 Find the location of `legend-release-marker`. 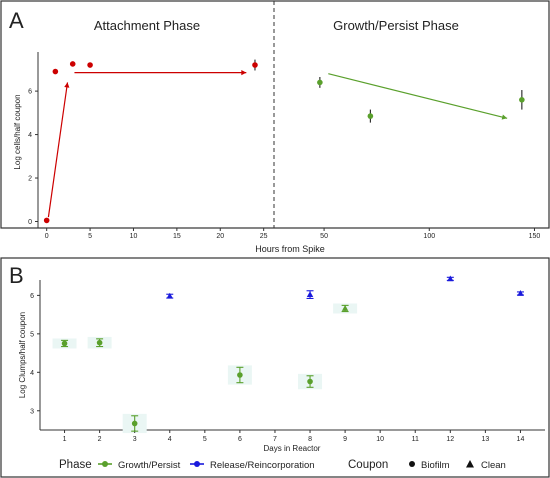

legend-release-marker is located at coordinates (197, 464).